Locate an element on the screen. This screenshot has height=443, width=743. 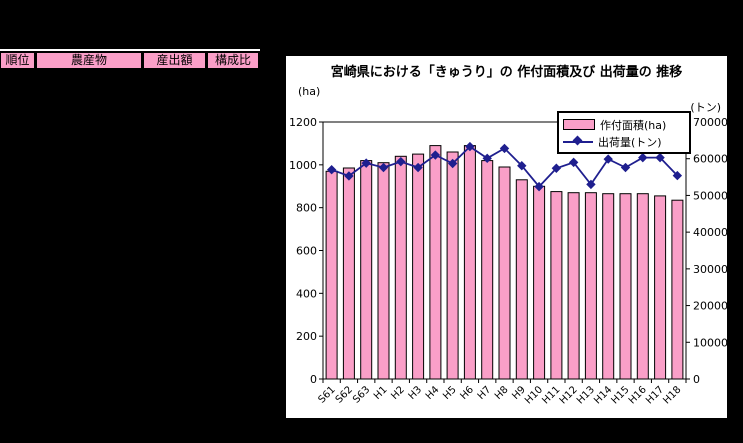
svg-text: H18 is located at coordinates (672, 395).